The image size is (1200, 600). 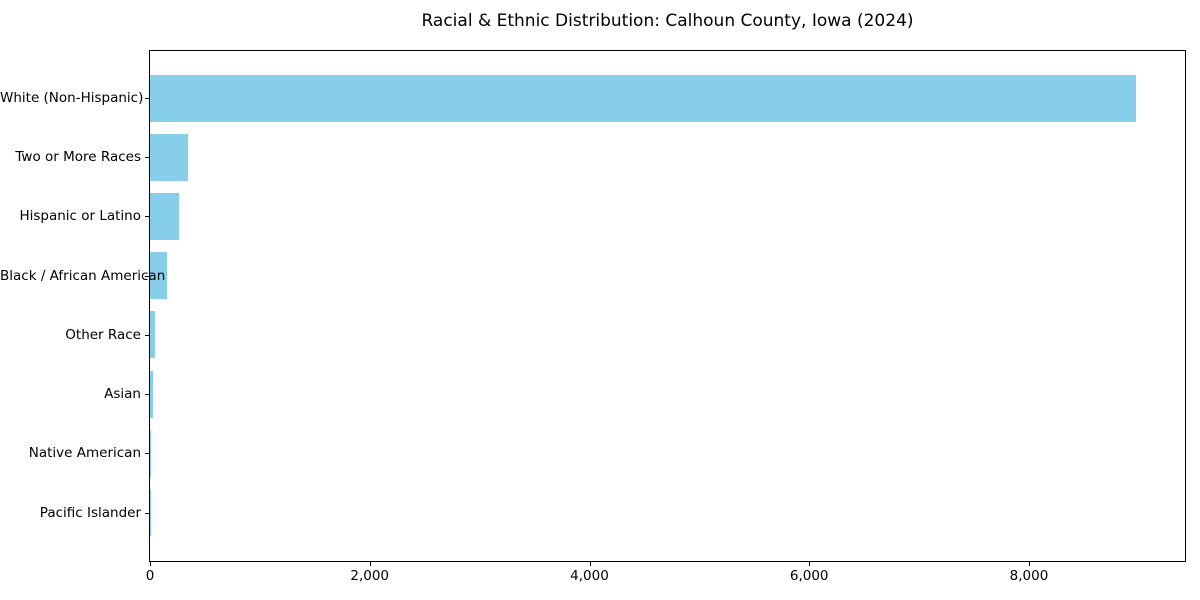 What do you see at coordinates (153, 335) in the screenshot?
I see `bar-other-race` at bounding box center [153, 335].